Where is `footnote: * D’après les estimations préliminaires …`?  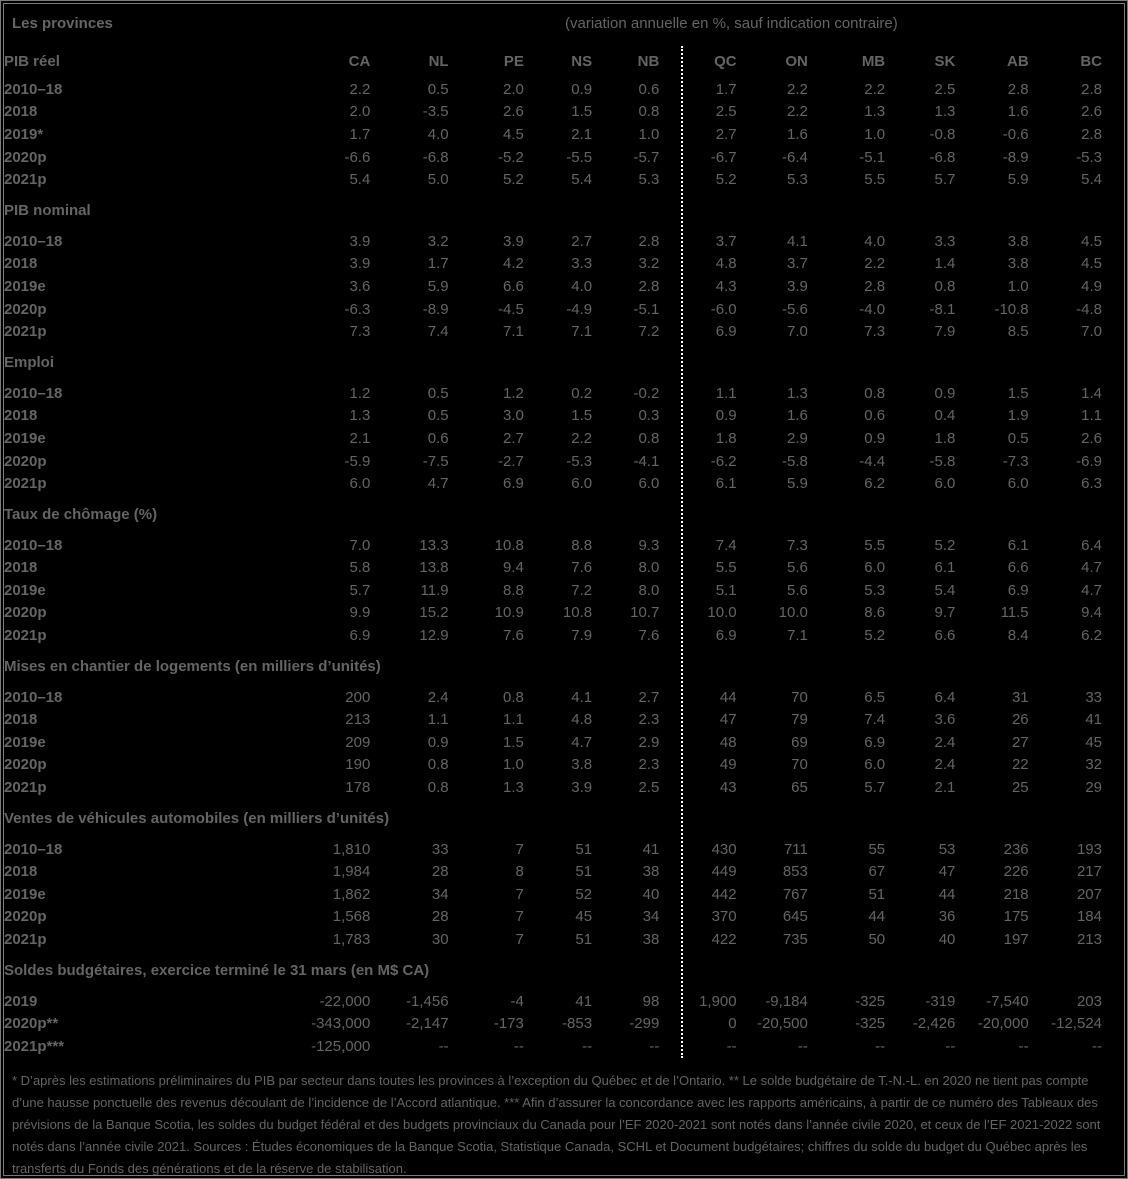 footnote: * D’après les estimations préliminaires … is located at coordinates (556, 1124).